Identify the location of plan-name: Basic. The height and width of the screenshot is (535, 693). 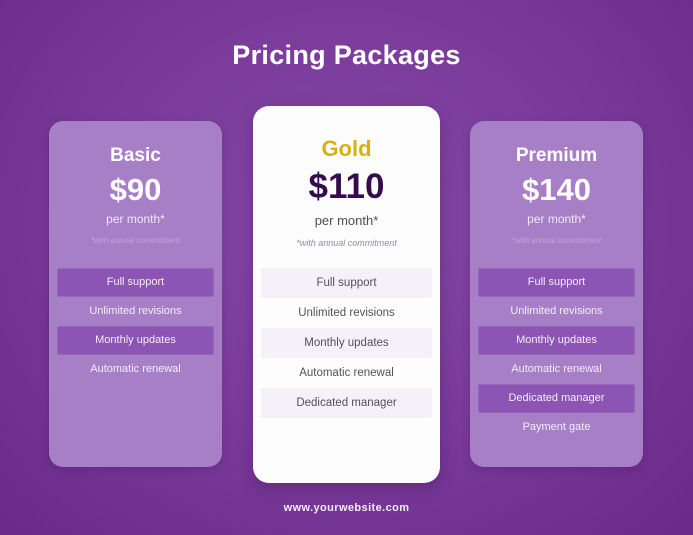
(135, 155).